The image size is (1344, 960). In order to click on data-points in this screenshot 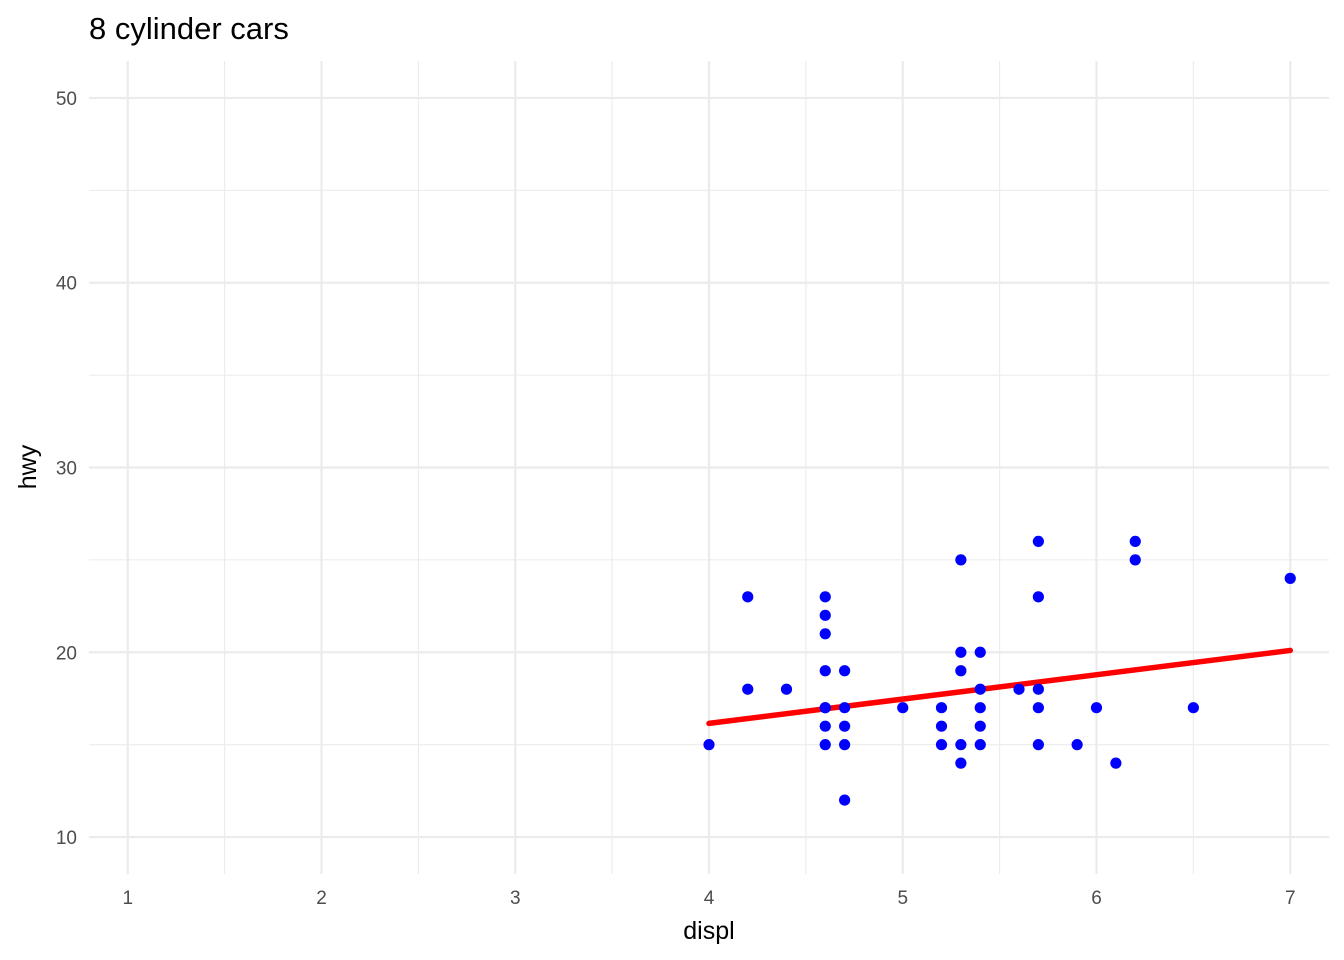, I will do `click(999, 670)`.